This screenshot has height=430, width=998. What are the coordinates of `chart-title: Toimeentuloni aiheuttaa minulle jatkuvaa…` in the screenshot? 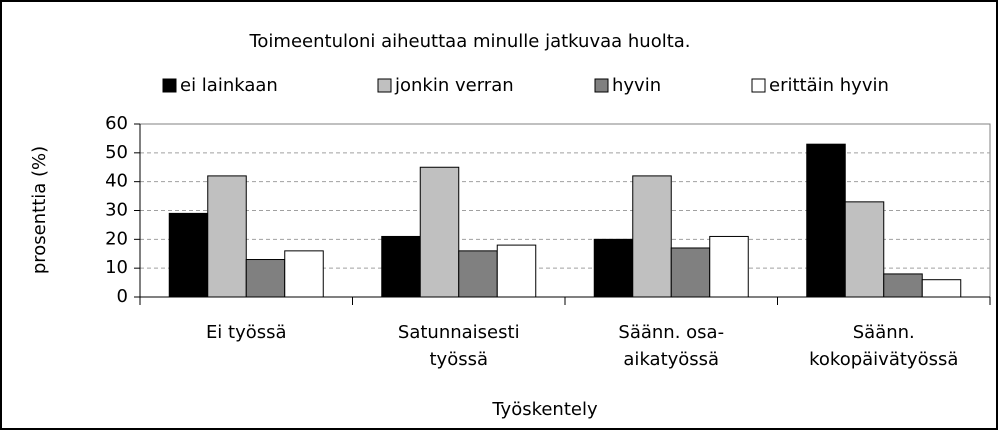 It's located at (469, 41).